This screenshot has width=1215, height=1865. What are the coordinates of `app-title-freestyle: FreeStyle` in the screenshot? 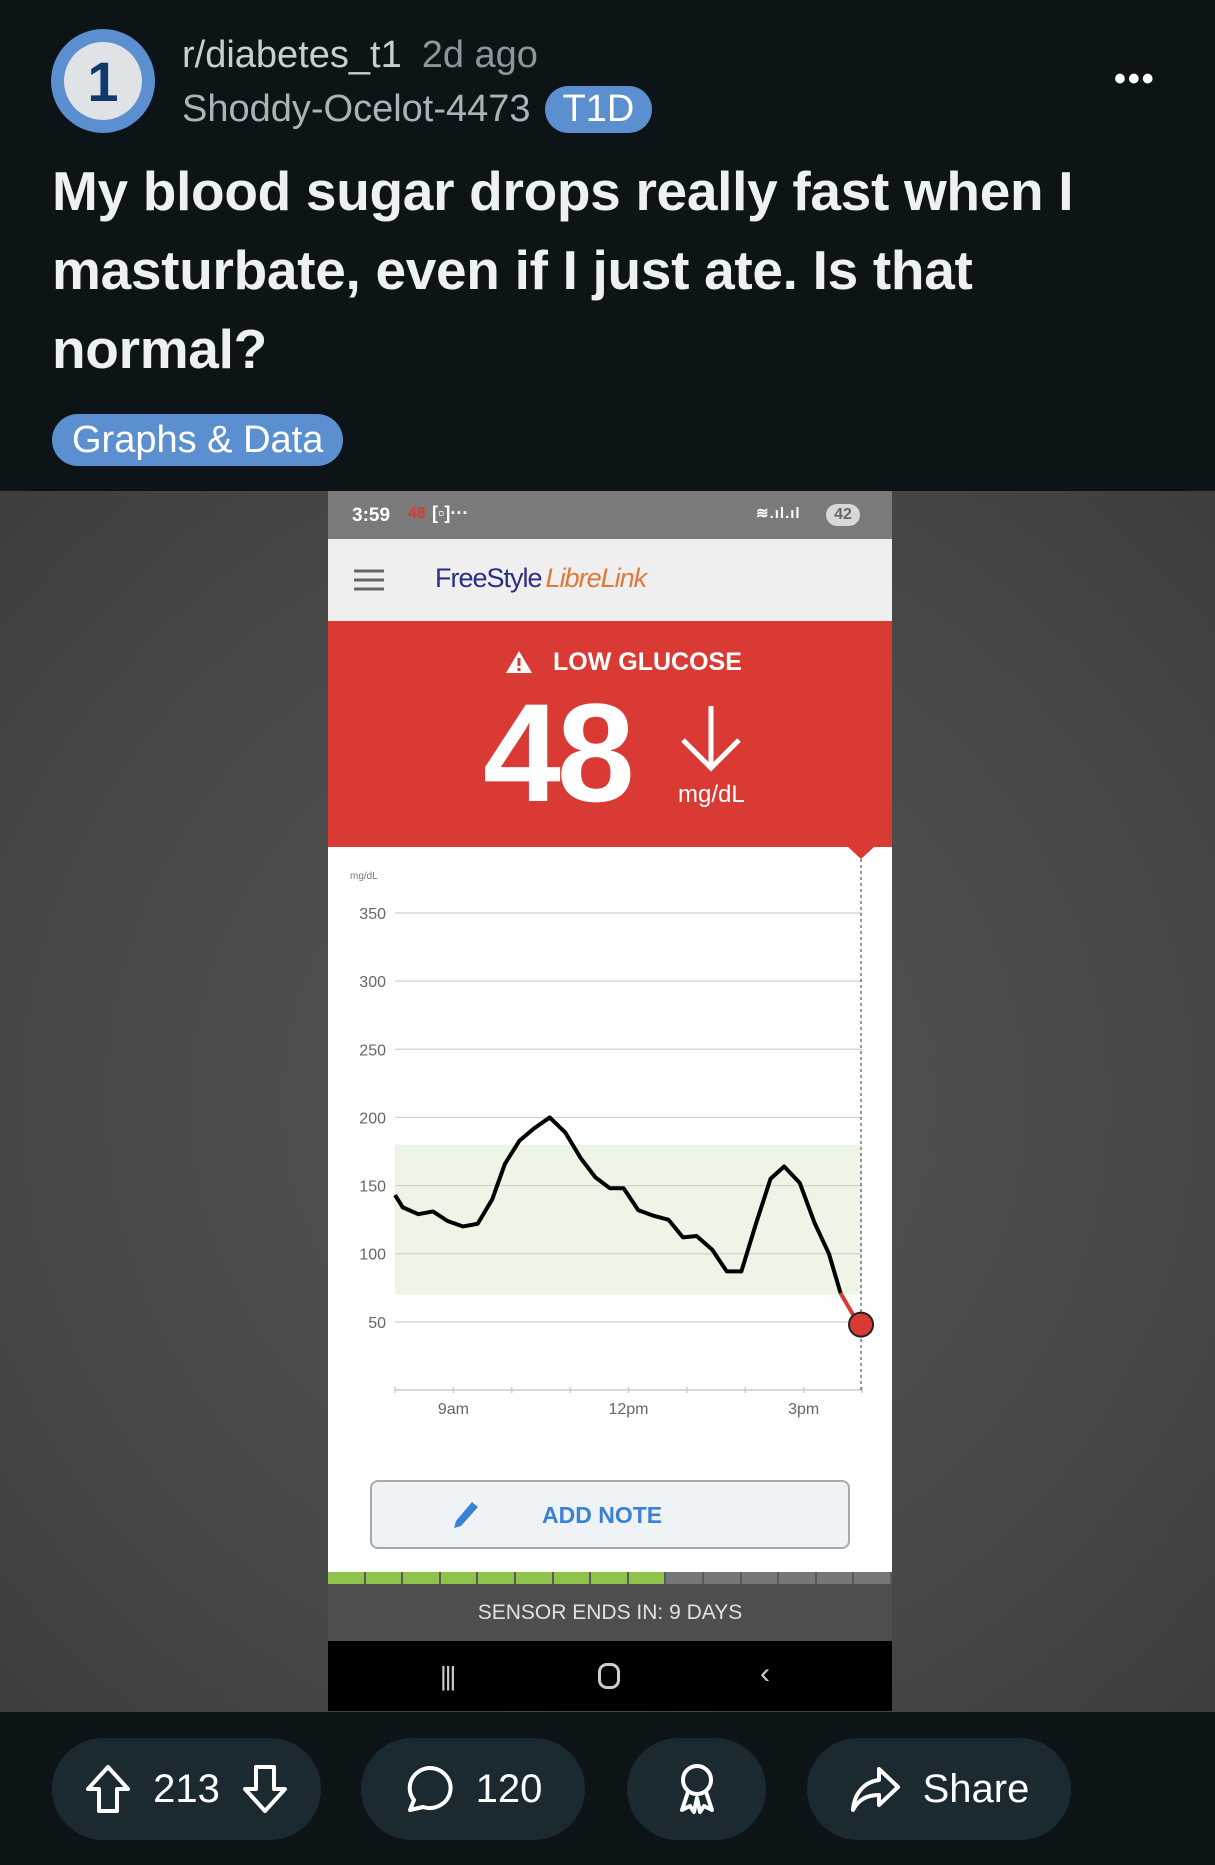 It's located at (489, 578).